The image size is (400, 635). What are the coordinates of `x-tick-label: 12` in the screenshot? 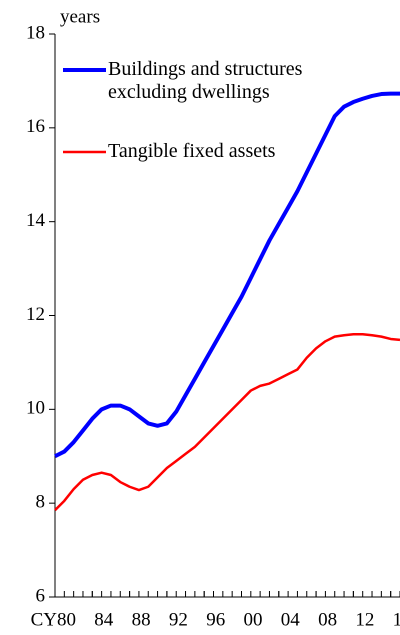 It's located at (364, 619).